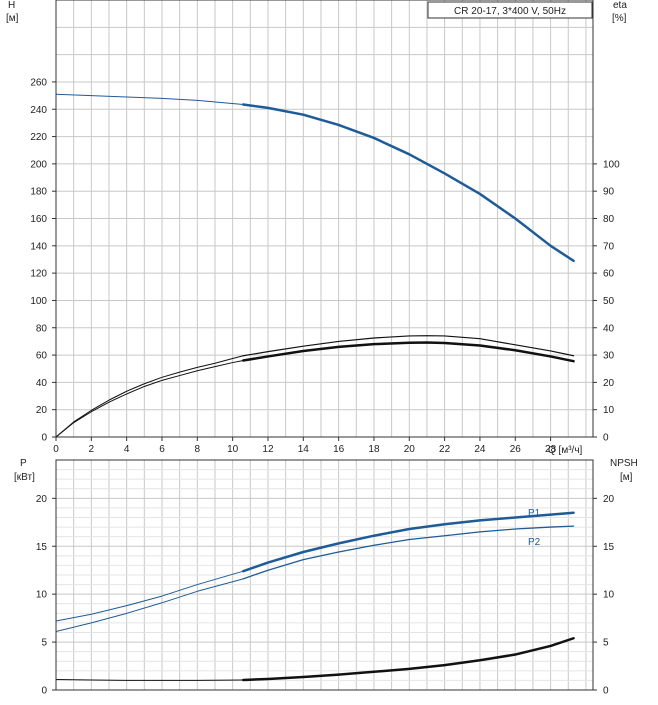 Image resolution: width=658 pixels, height=705 pixels. What do you see at coordinates (408, 659) in the screenshot?
I see `series-line-NPSH` at bounding box center [408, 659].